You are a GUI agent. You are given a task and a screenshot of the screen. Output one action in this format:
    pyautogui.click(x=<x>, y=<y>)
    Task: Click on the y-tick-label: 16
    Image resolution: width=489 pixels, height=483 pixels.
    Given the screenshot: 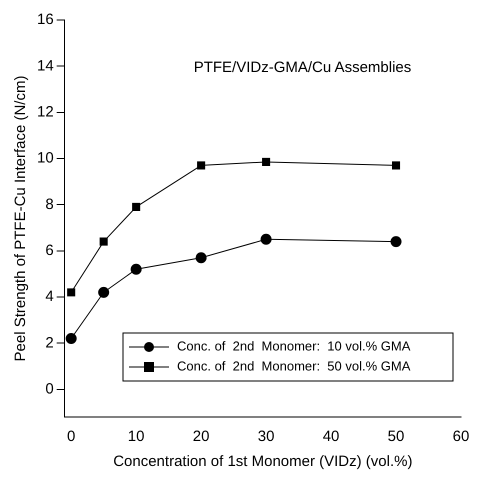 What is the action you would take?
    pyautogui.click(x=45, y=19)
    